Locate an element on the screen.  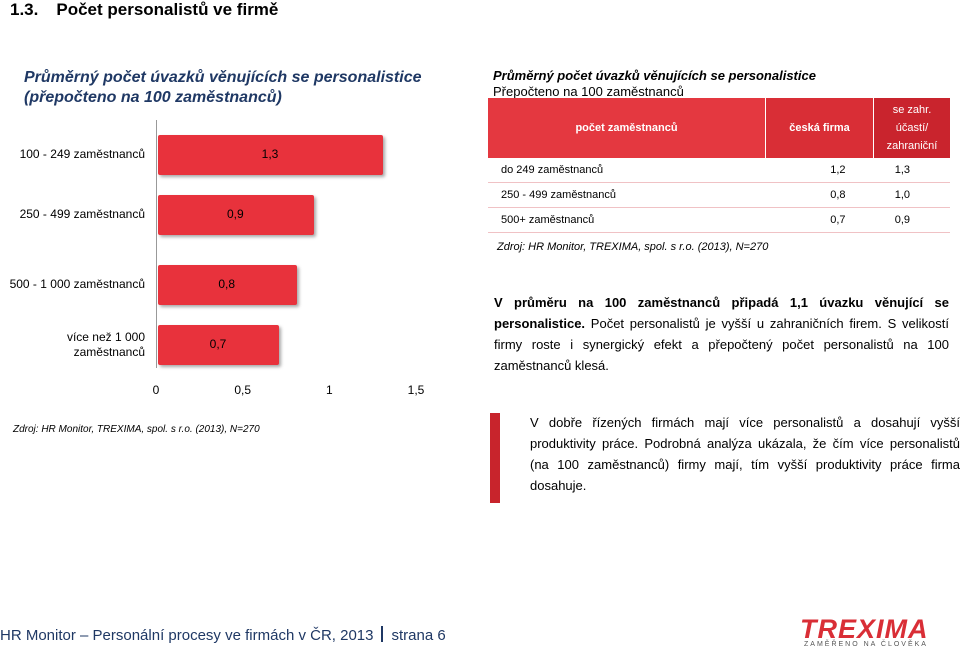
category-label: 500 - 1 000 zaměstnanců is located at coordinates (77, 284).